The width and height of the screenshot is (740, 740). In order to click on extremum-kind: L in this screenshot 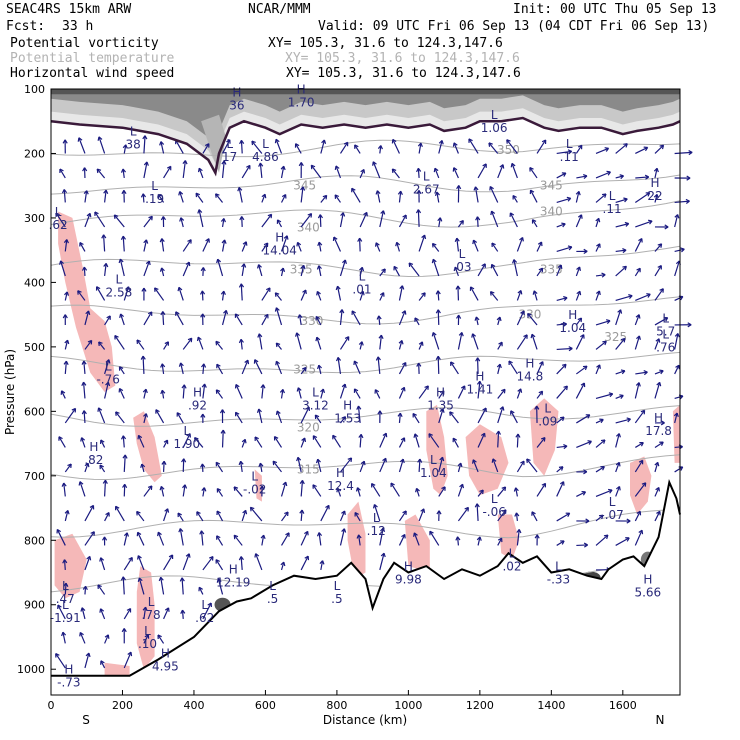, I will do `click(569, 144)`.